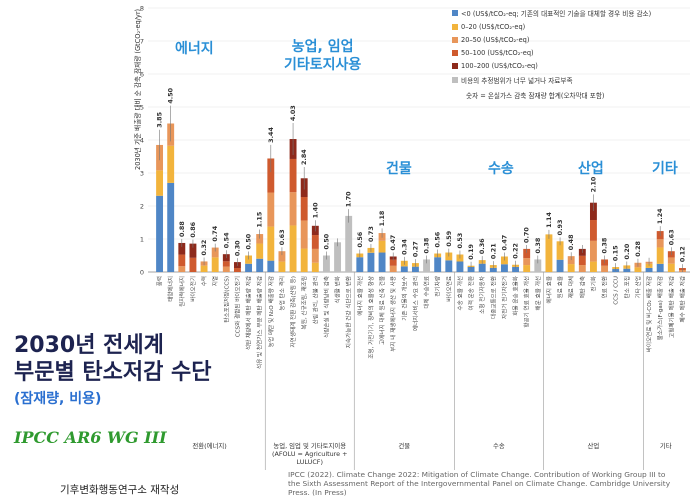  I want to click on legend-item: 100–200 (US$/tCO₂-eq), so click(551, 66).